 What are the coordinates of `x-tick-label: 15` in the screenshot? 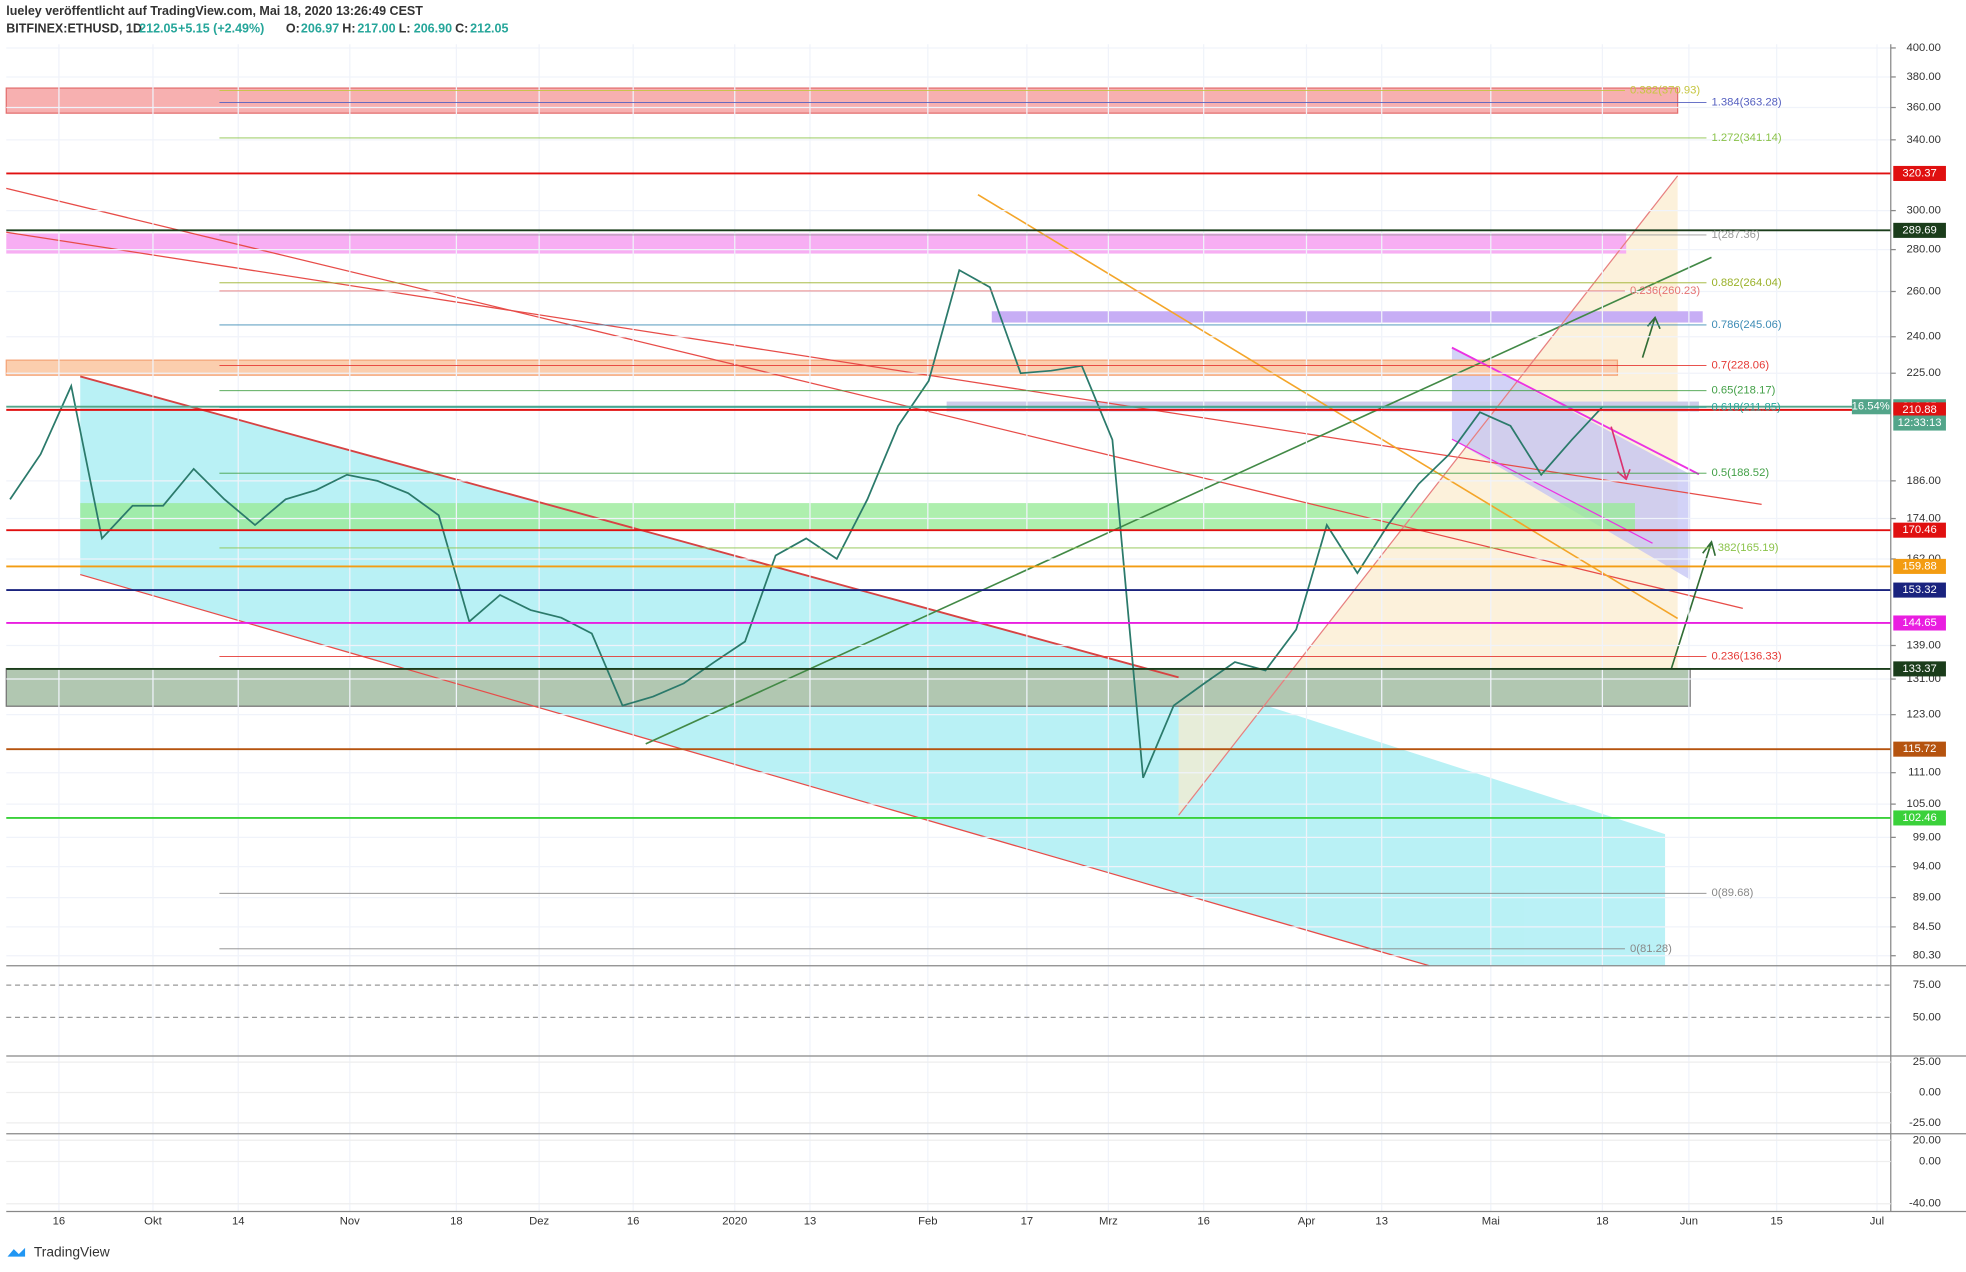 It's located at (1776, 1222).